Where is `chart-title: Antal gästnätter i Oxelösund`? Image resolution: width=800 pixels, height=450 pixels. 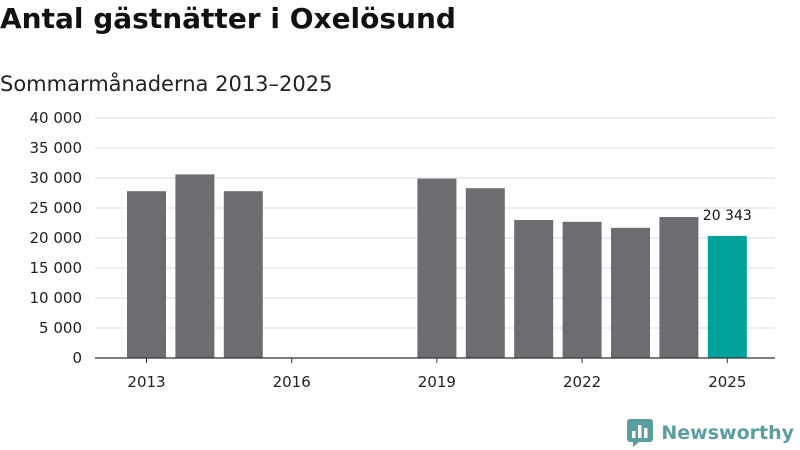 chart-title: Antal gästnätter i Oxelösund is located at coordinates (228, 18).